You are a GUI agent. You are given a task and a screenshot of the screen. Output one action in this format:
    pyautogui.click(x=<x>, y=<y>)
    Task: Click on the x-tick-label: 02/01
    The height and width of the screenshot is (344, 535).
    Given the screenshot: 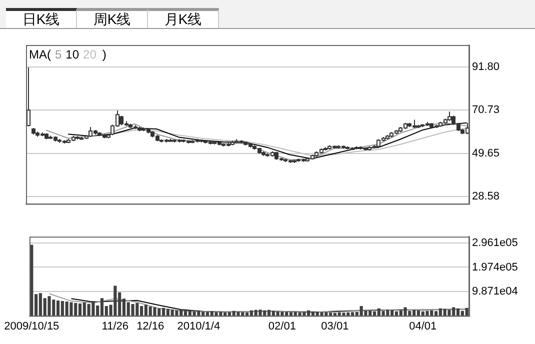 What is the action you would take?
    pyautogui.click(x=282, y=326)
    